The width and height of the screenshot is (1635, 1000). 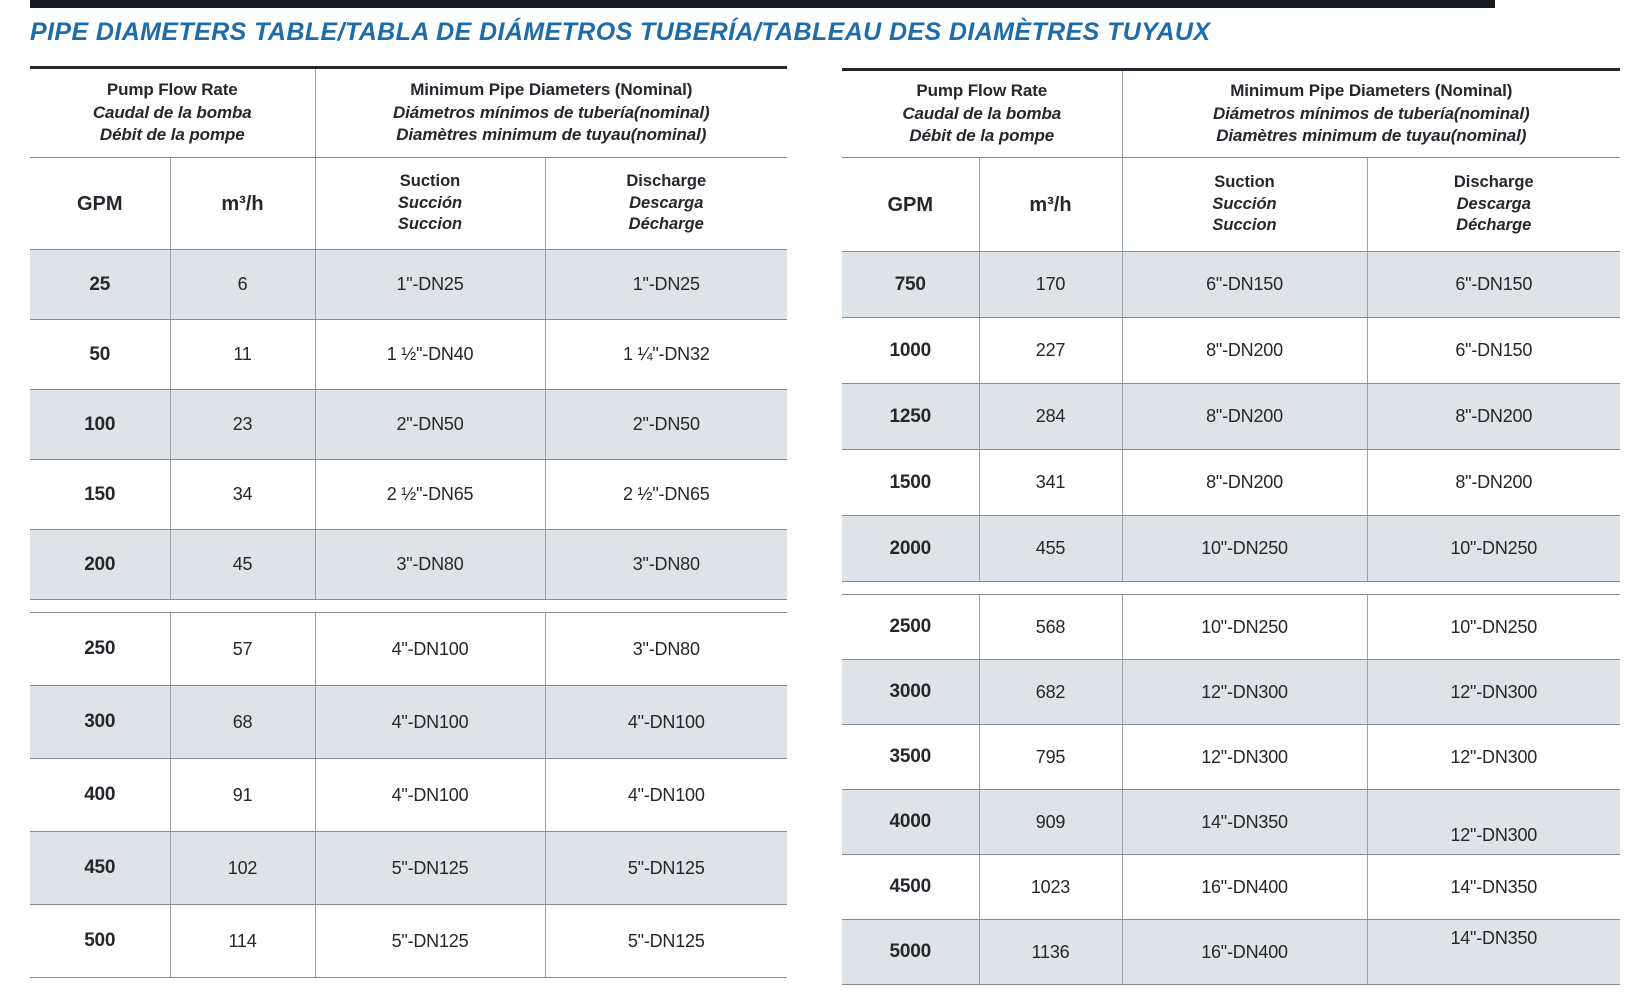 What do you see at coordinates (1050, 350) in the screenshot?
I see `m3h-cell: 227` at bounding box center [1050, 350].